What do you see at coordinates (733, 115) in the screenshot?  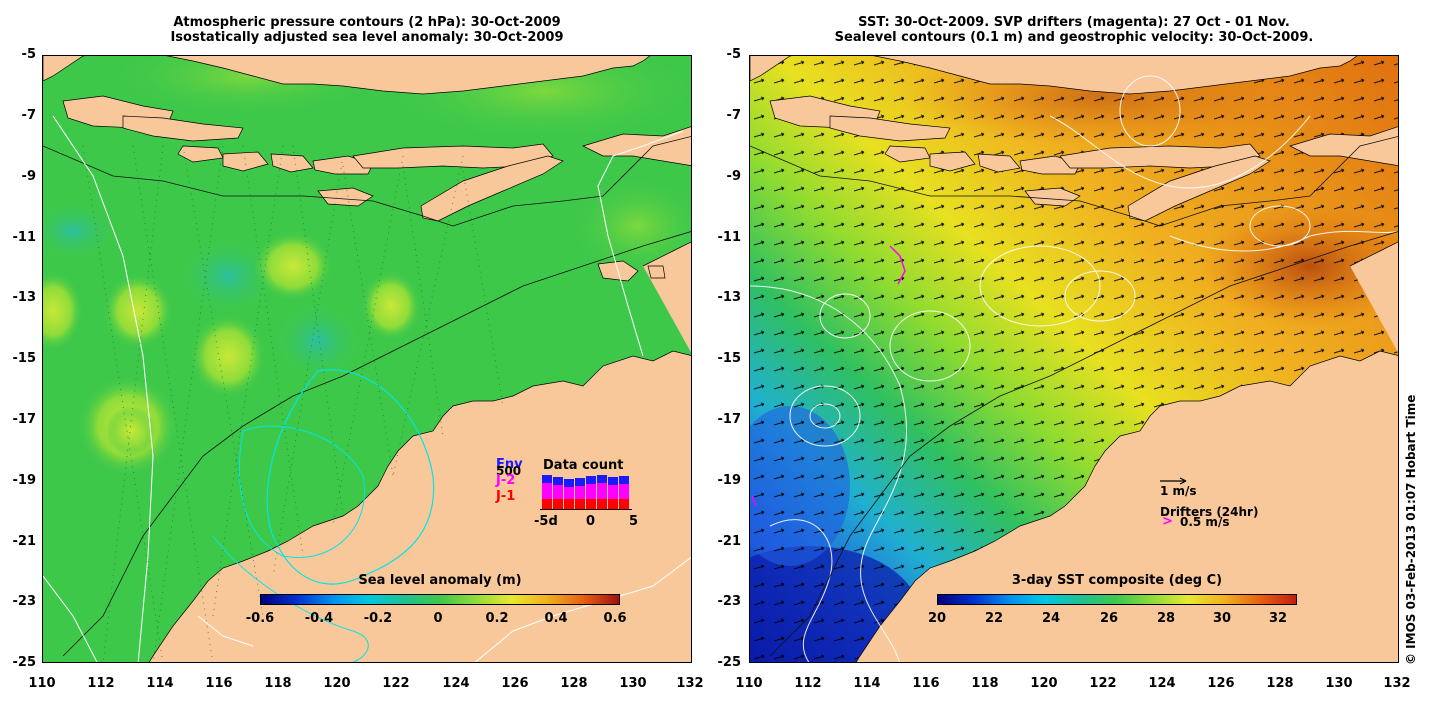 I see `right-y-tick: -7` at bounding box center [733, 115].